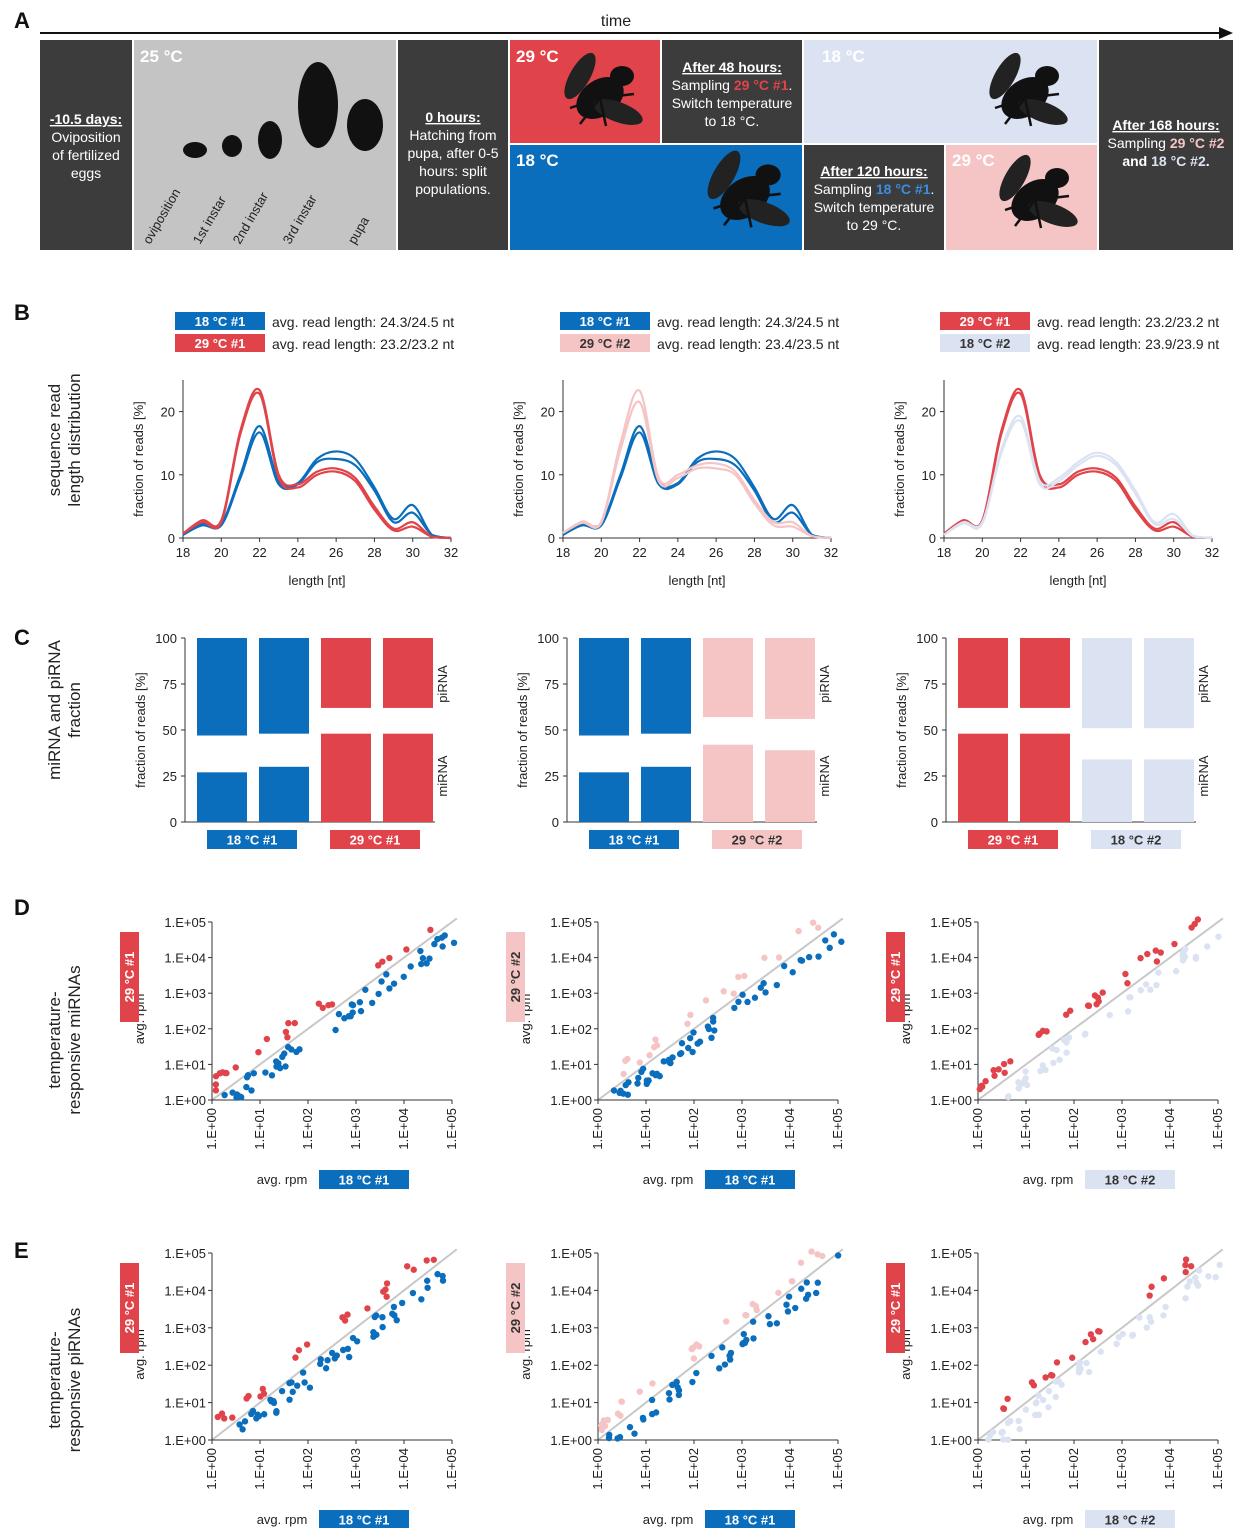 The height and width of the screenshot is (1528, 1233). Describe the element at coordinates (571, 1253) in the screenshot. I see `y-tick-label: 1.E+05` at that location.